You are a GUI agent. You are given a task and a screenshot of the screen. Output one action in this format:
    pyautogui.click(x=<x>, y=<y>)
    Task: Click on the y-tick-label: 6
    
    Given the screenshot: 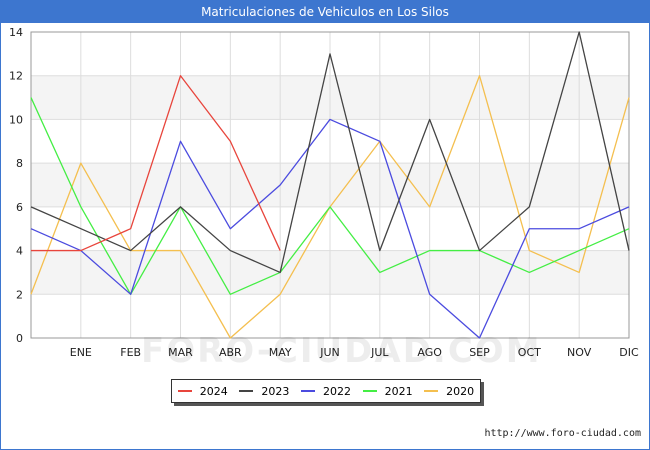 What is the action you would take?
    pyautogui.click(x=19, y=207)
    